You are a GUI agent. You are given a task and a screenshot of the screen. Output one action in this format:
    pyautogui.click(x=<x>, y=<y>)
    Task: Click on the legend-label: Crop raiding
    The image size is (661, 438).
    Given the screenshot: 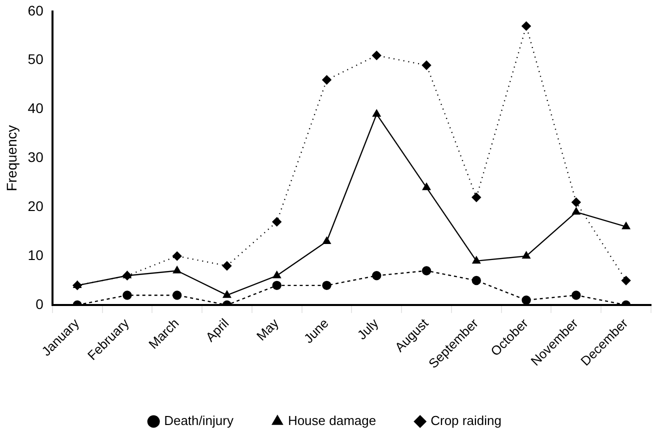 What is the action you would take?
    pyautogui.click(x=466, y=420)
    